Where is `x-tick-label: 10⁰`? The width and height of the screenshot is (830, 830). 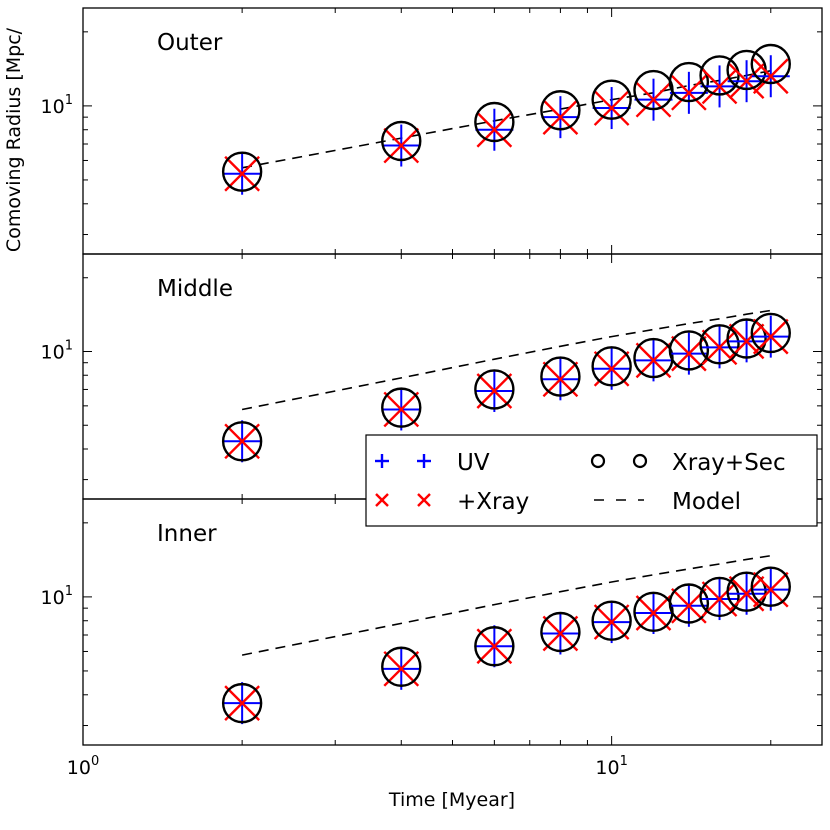 x-tick-label: 10⁰ is located at coordinates (83, 766).